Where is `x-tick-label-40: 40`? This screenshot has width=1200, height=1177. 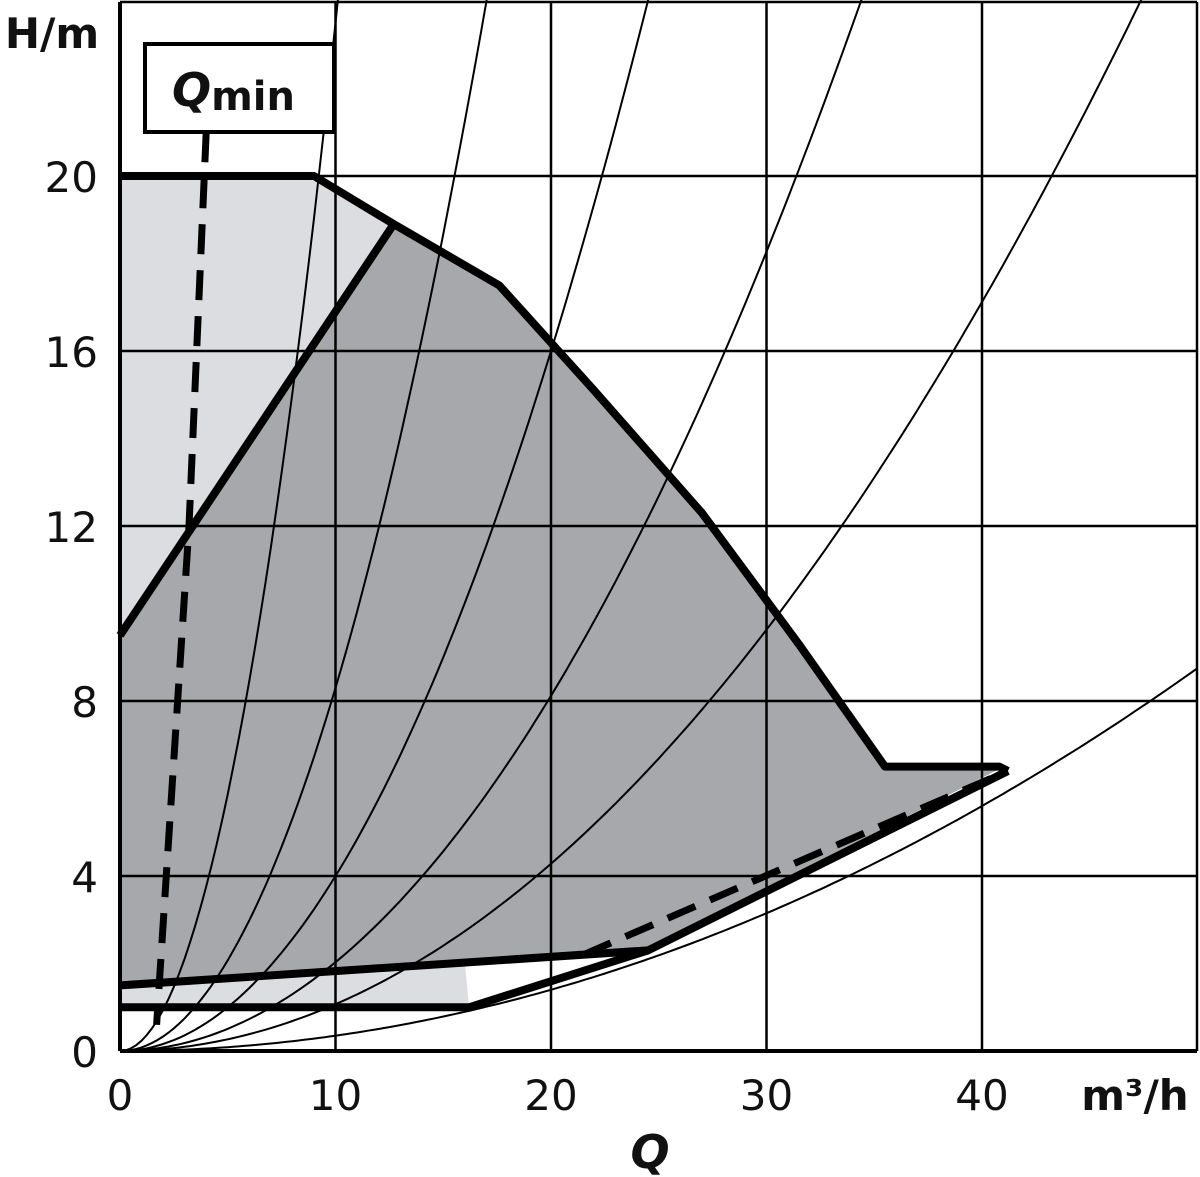
x-tick-label-40: 40 is located at coordinates (981, 1095).